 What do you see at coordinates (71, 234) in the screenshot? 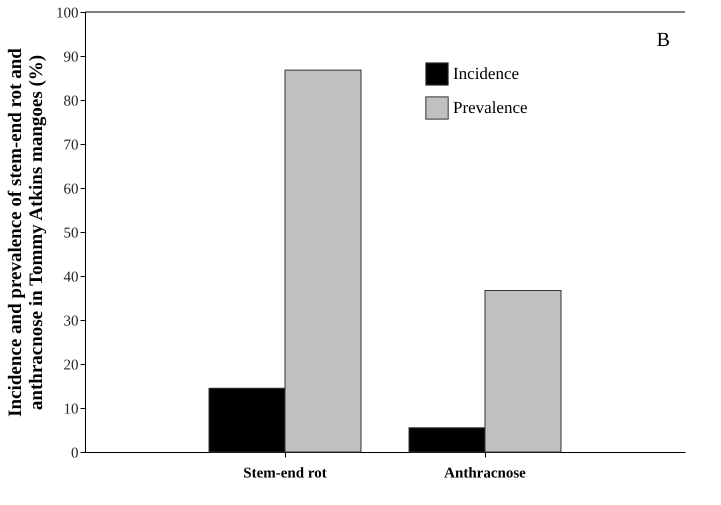
I see `y-tick-label: 50` at bounding box center [71, 234].